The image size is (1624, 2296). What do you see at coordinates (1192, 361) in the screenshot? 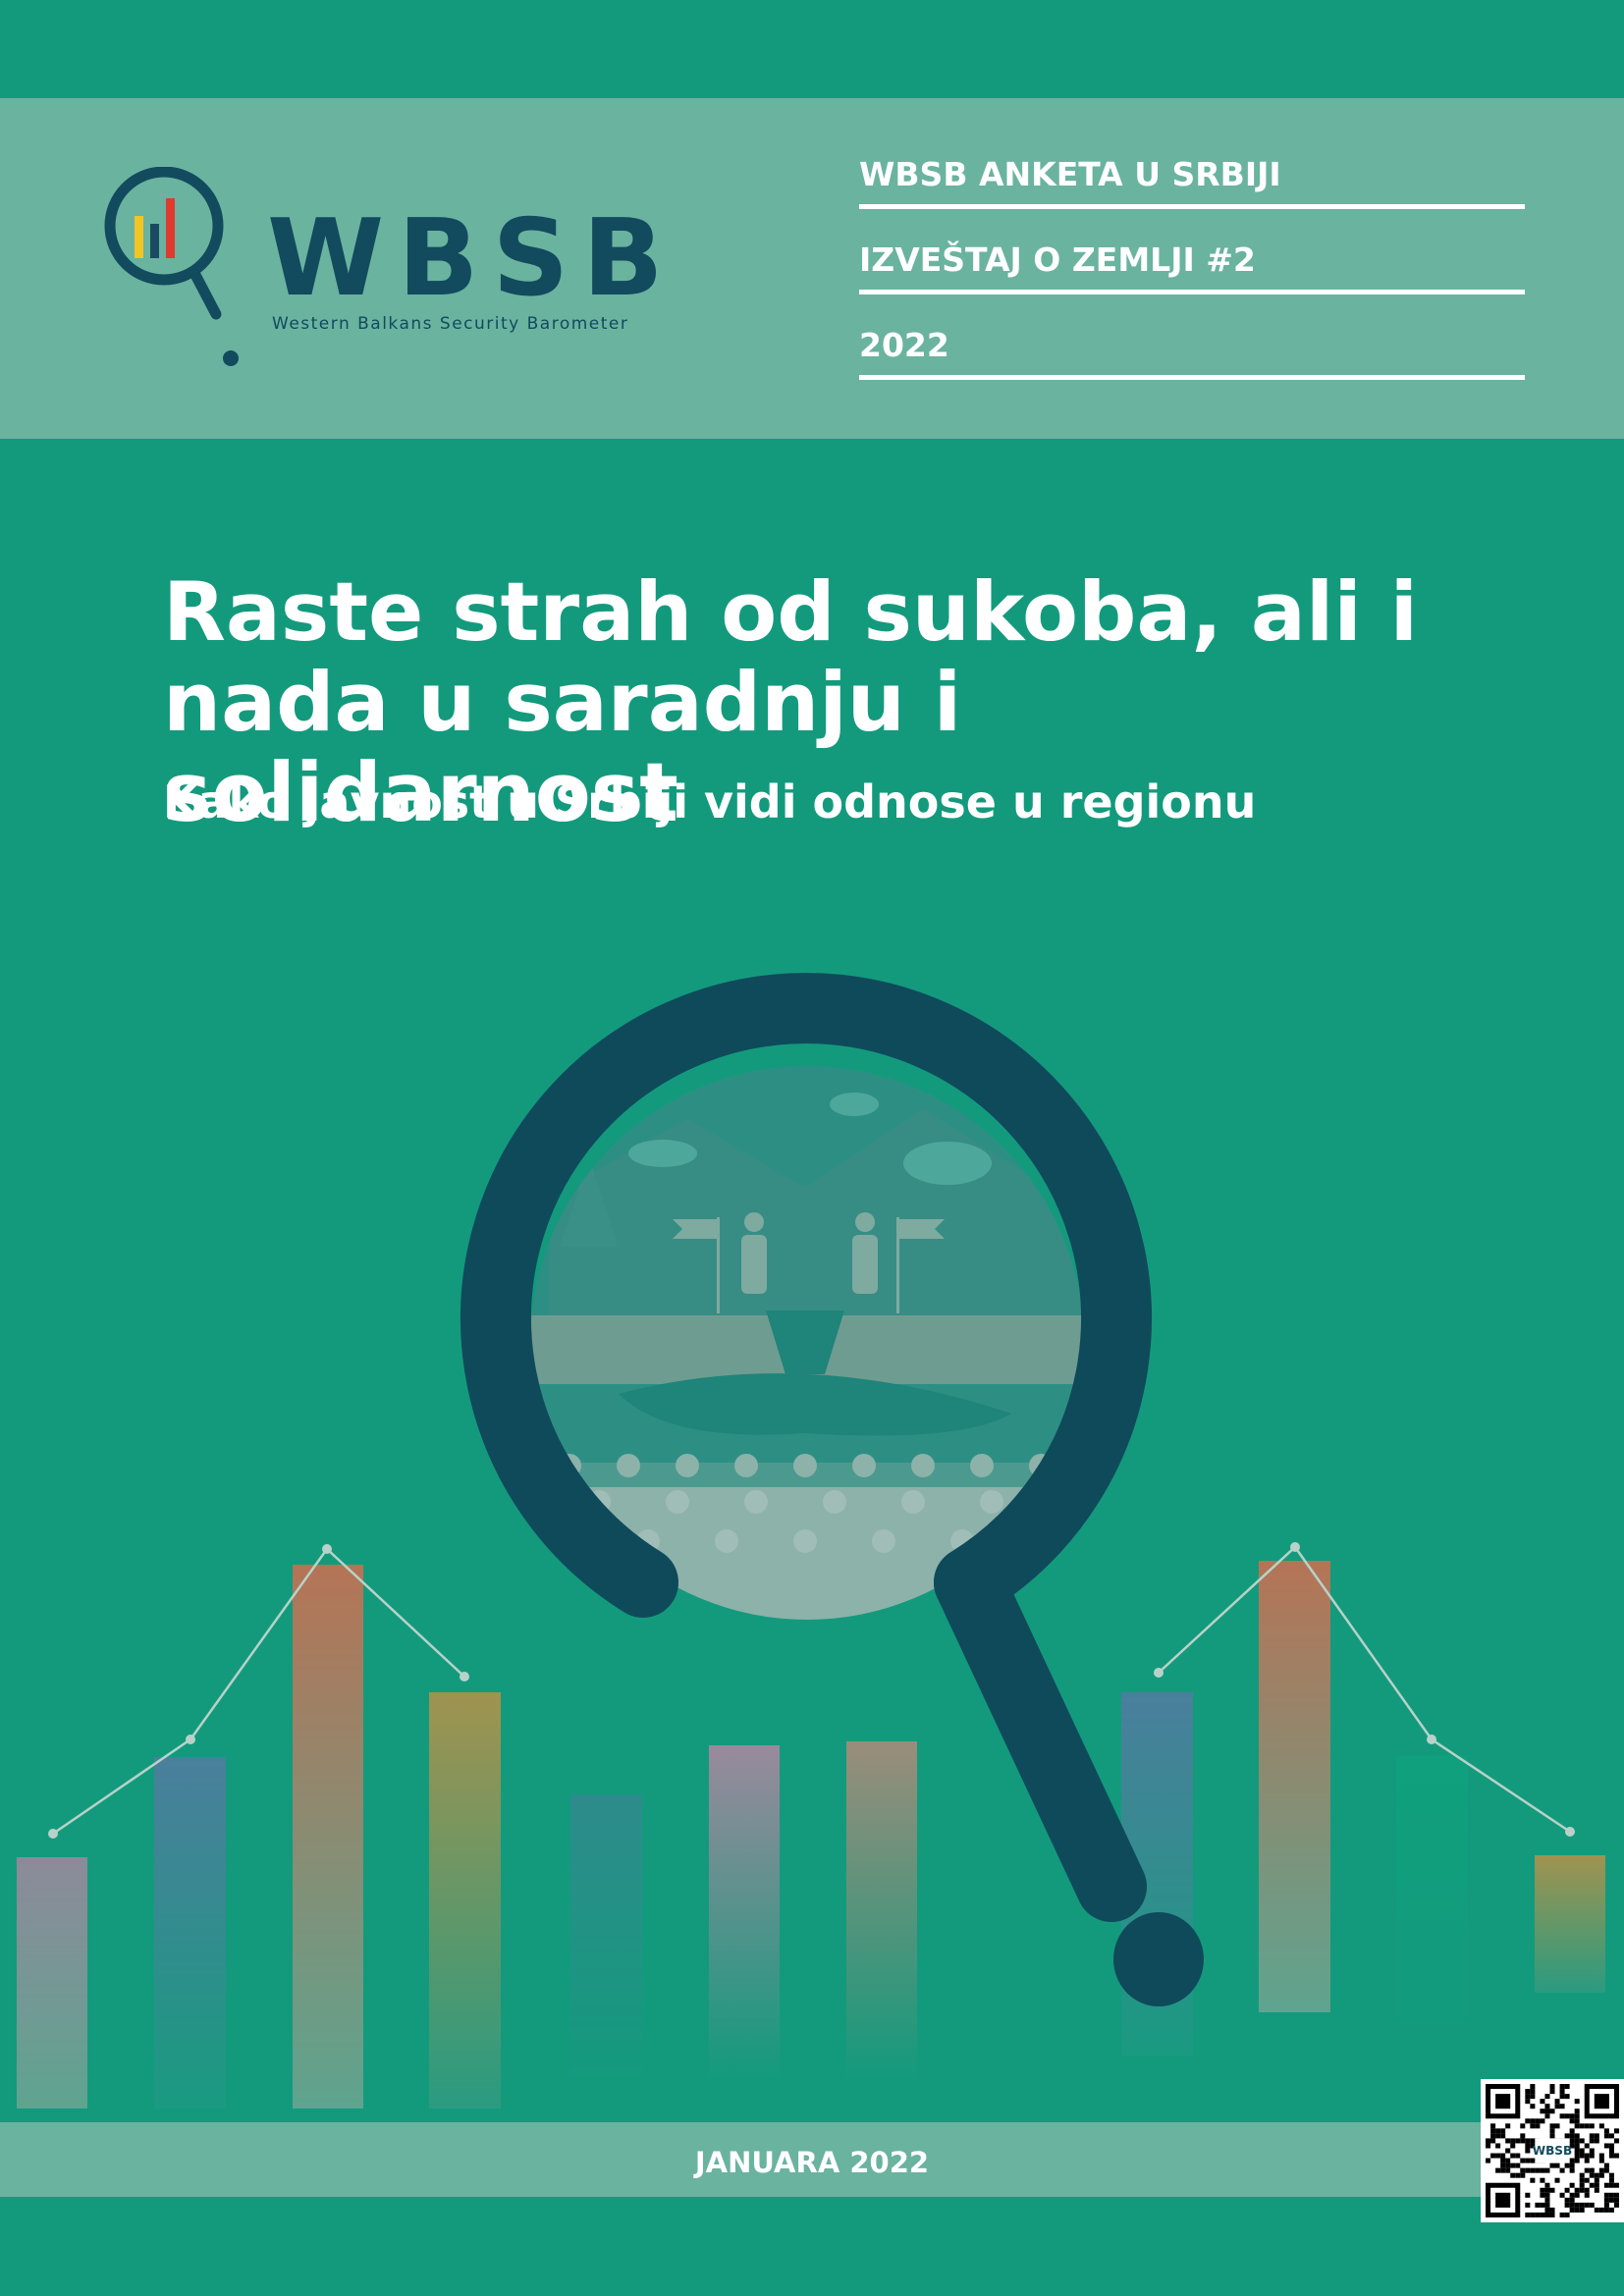
I see `meta-year: 2022` at bounding box center [1192, 361].